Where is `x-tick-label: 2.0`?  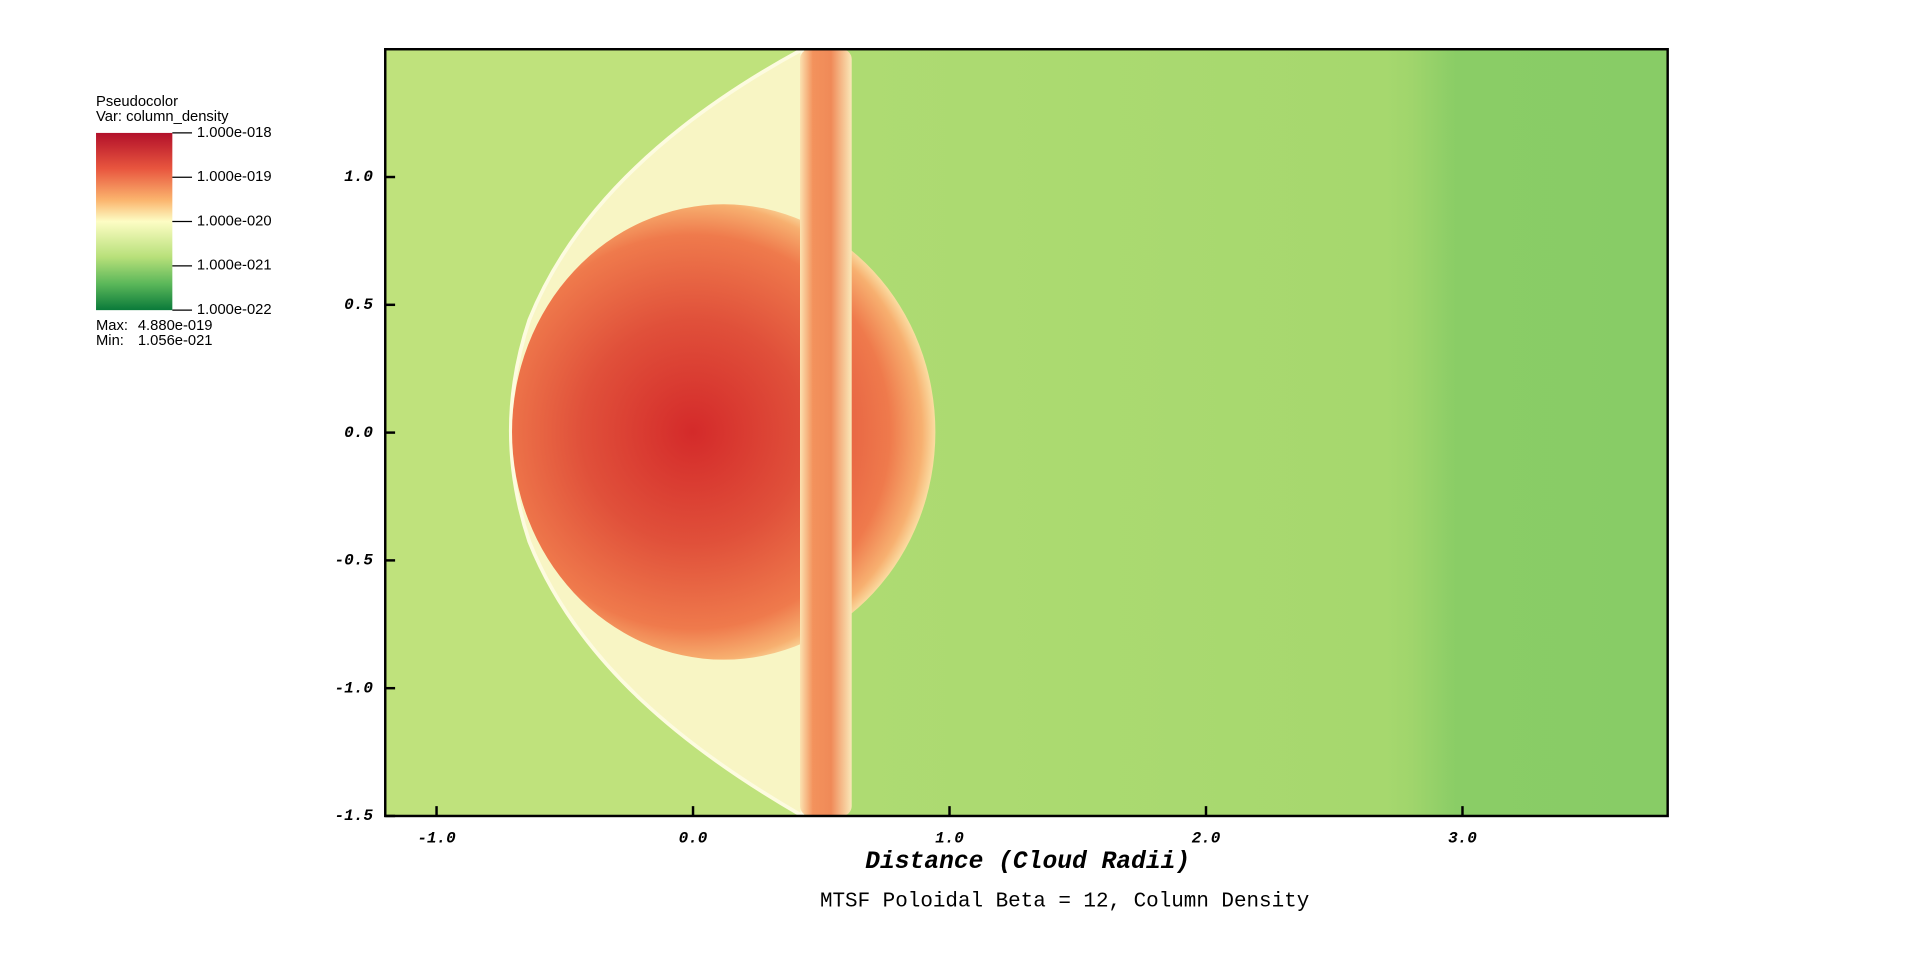 x-tick-label: 2.0 is located at coordinates (1206, 838).